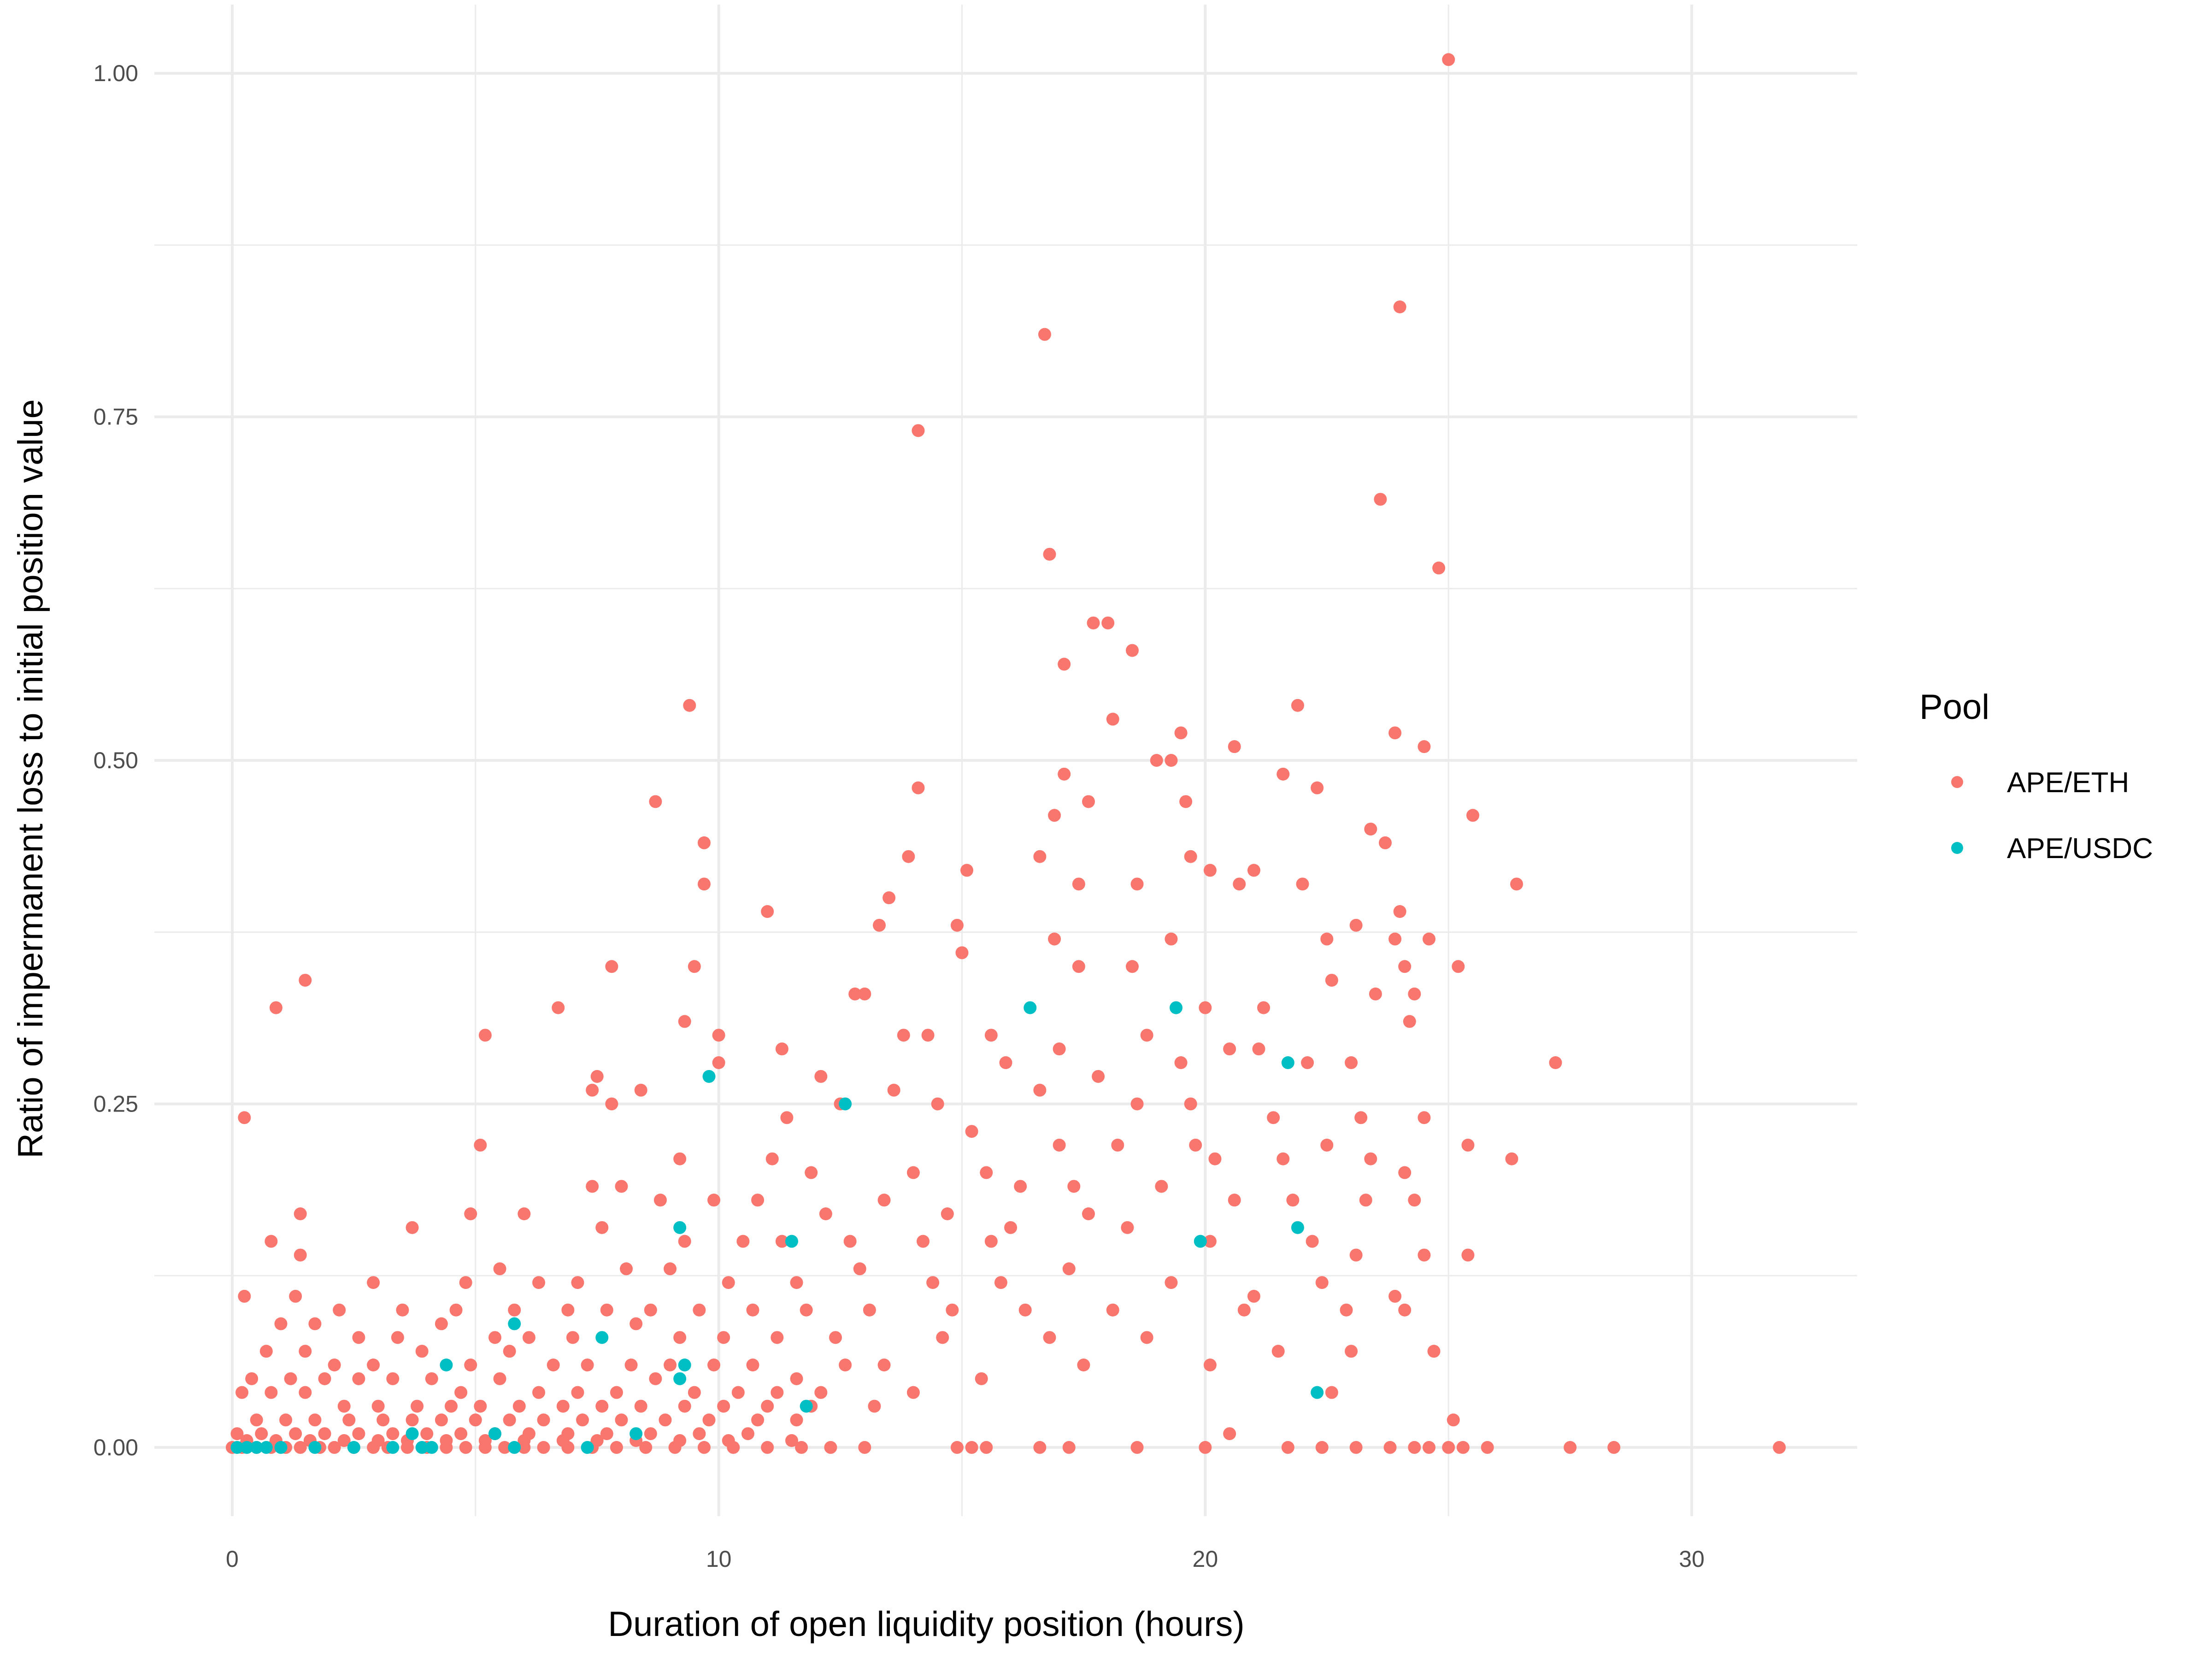  What do you see at coordinates (1205, 1559) in the screenshot?
I see `x-tick-label: 20` at bounding box center [1205, 1559].